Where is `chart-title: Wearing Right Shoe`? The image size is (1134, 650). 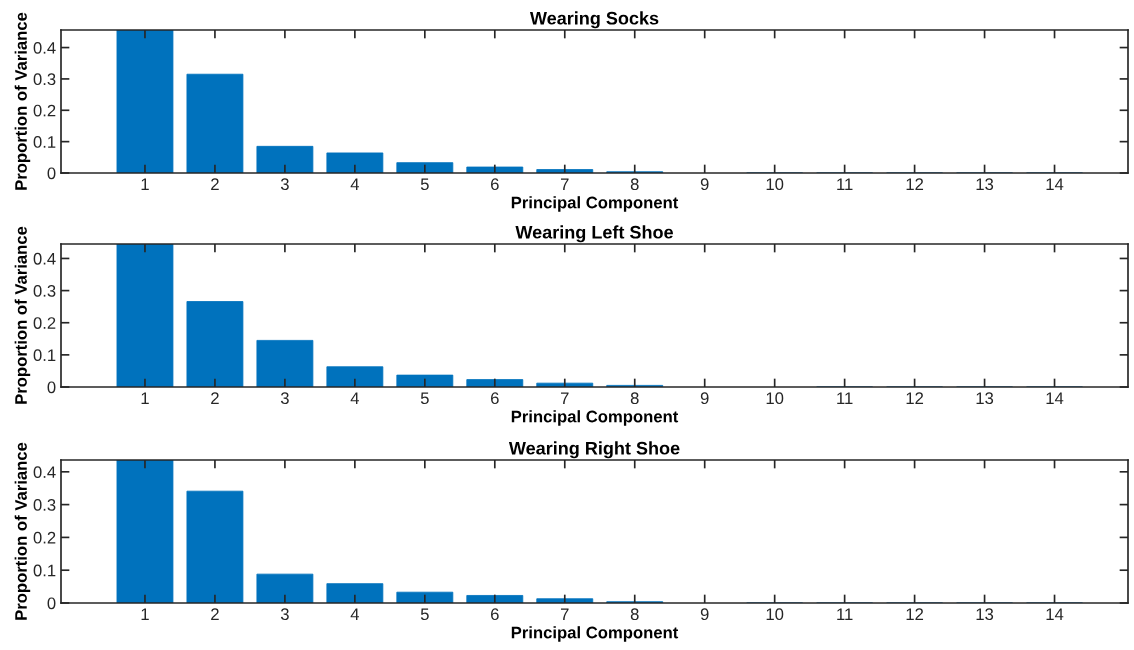
chart-title: Wearing Right Shoe is located at coordinates (594, 450).